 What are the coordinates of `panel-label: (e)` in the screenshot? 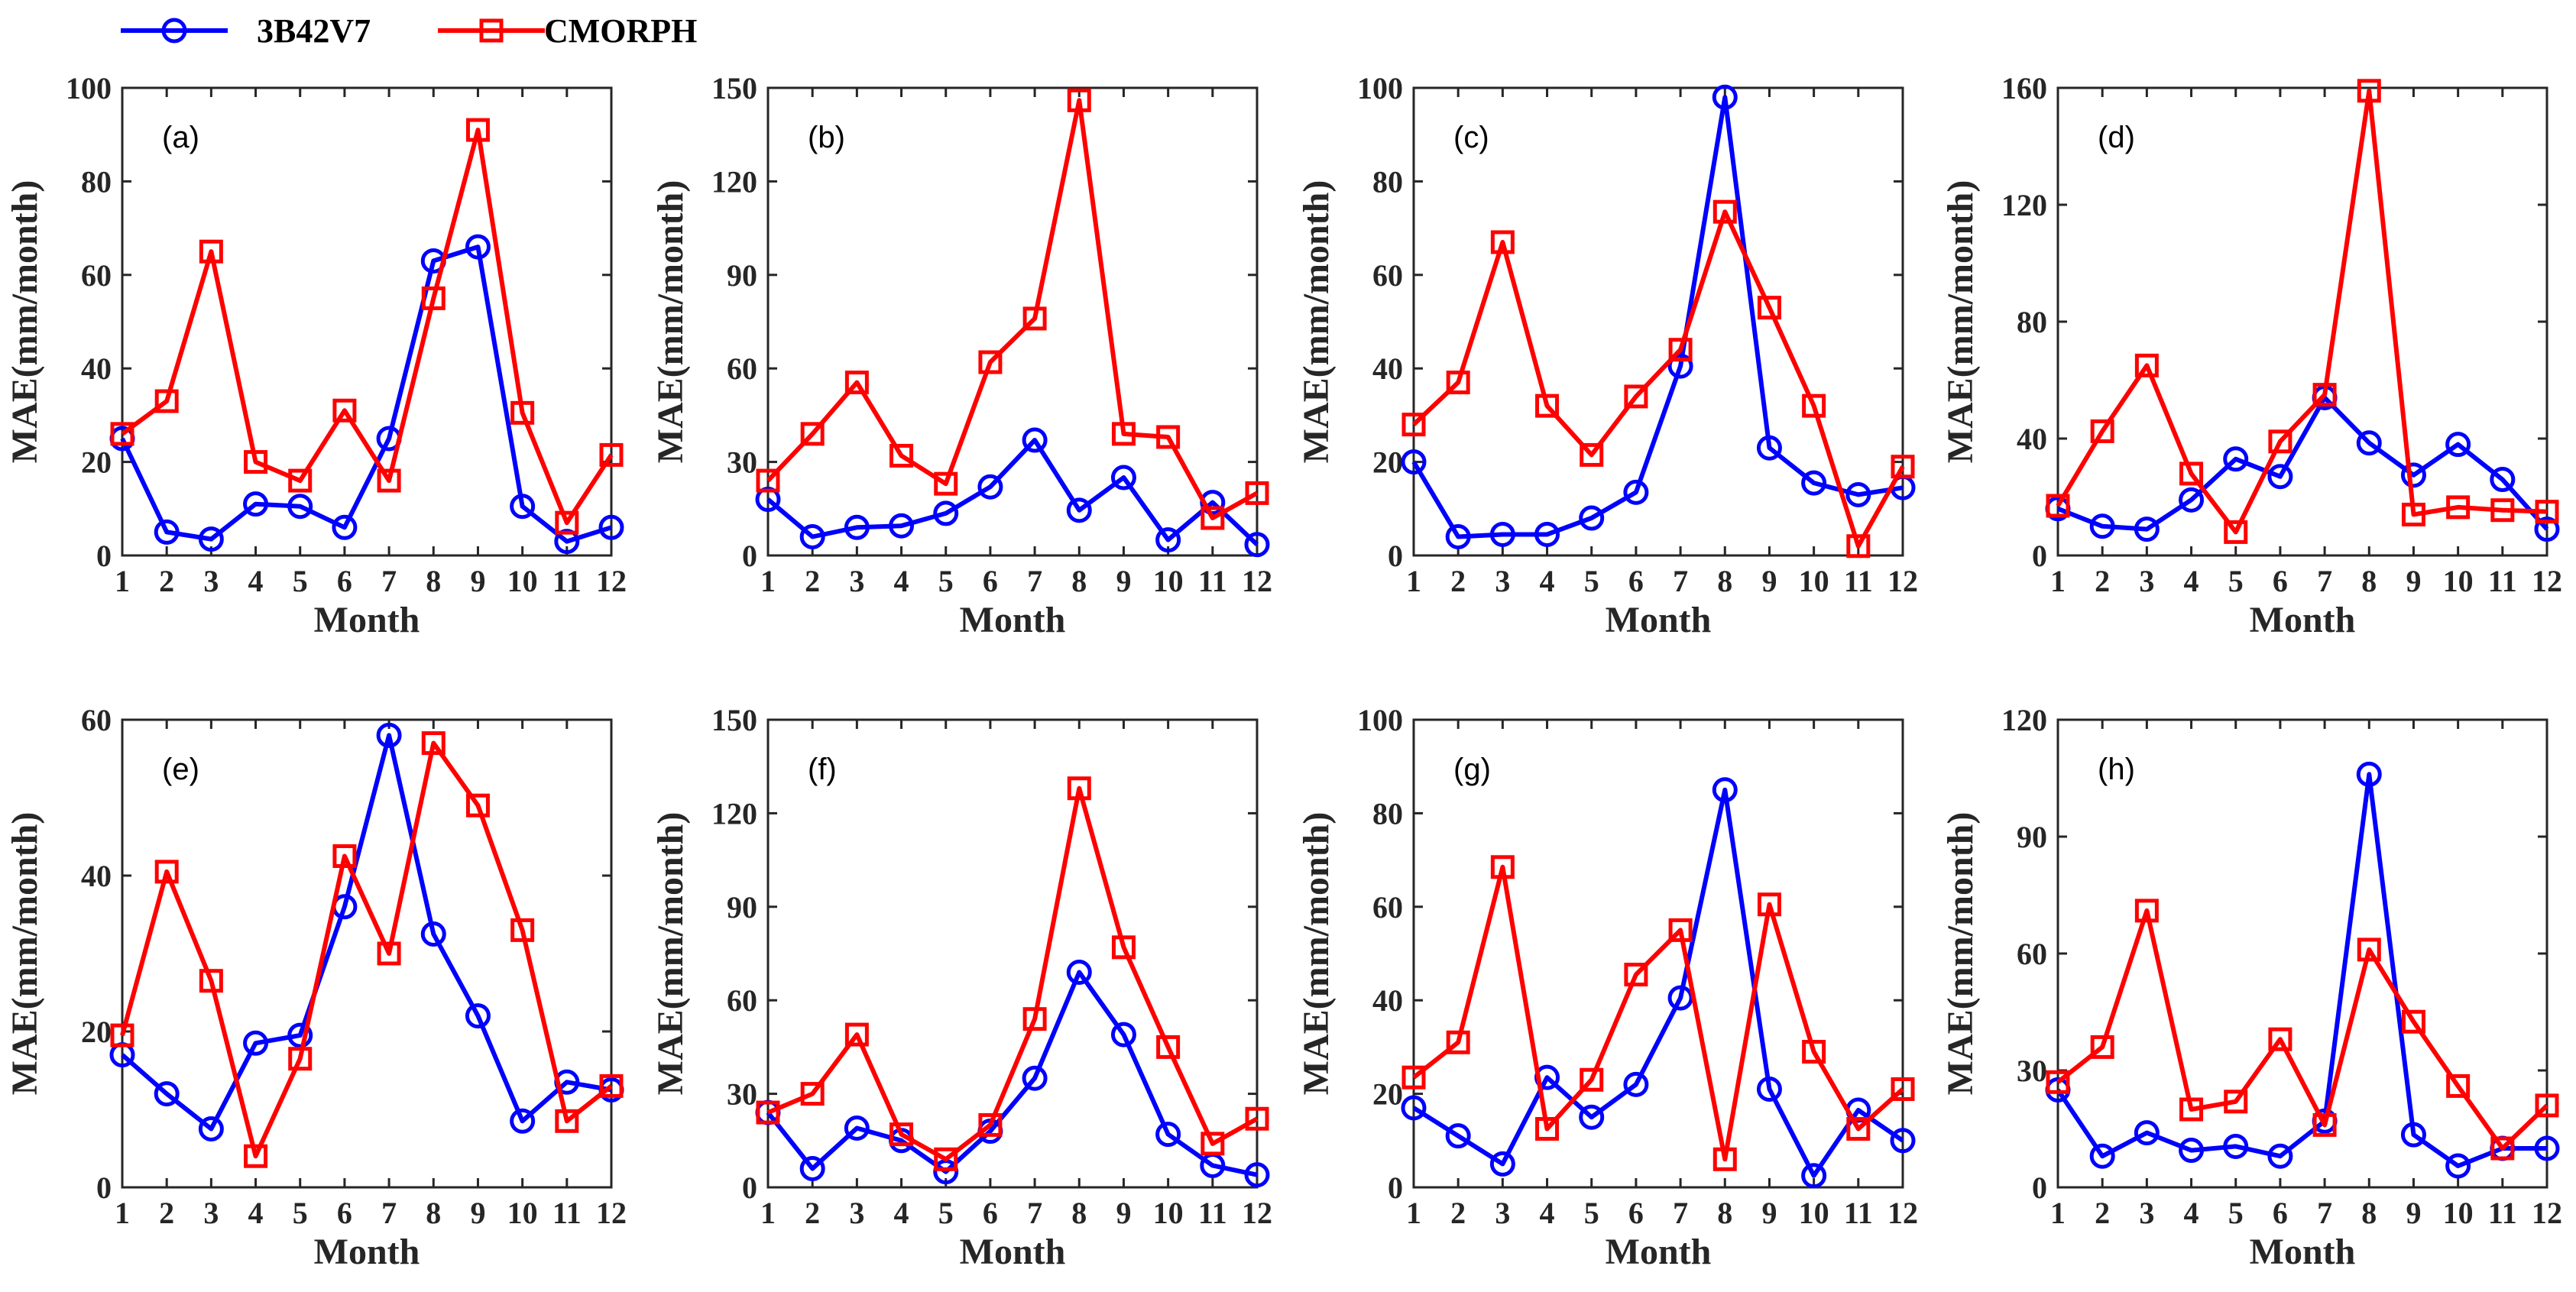 It's located at (180, 769).